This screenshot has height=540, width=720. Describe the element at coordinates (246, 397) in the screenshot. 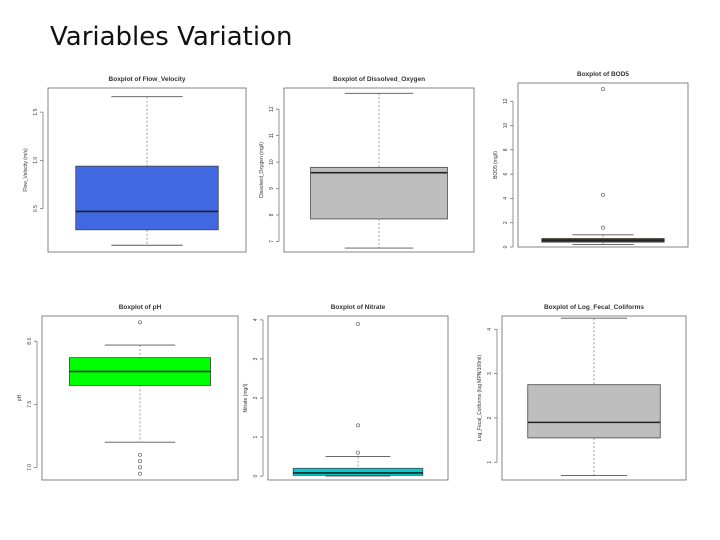

I see `y-axis-label: Nitrate (mg/l)` at that location.